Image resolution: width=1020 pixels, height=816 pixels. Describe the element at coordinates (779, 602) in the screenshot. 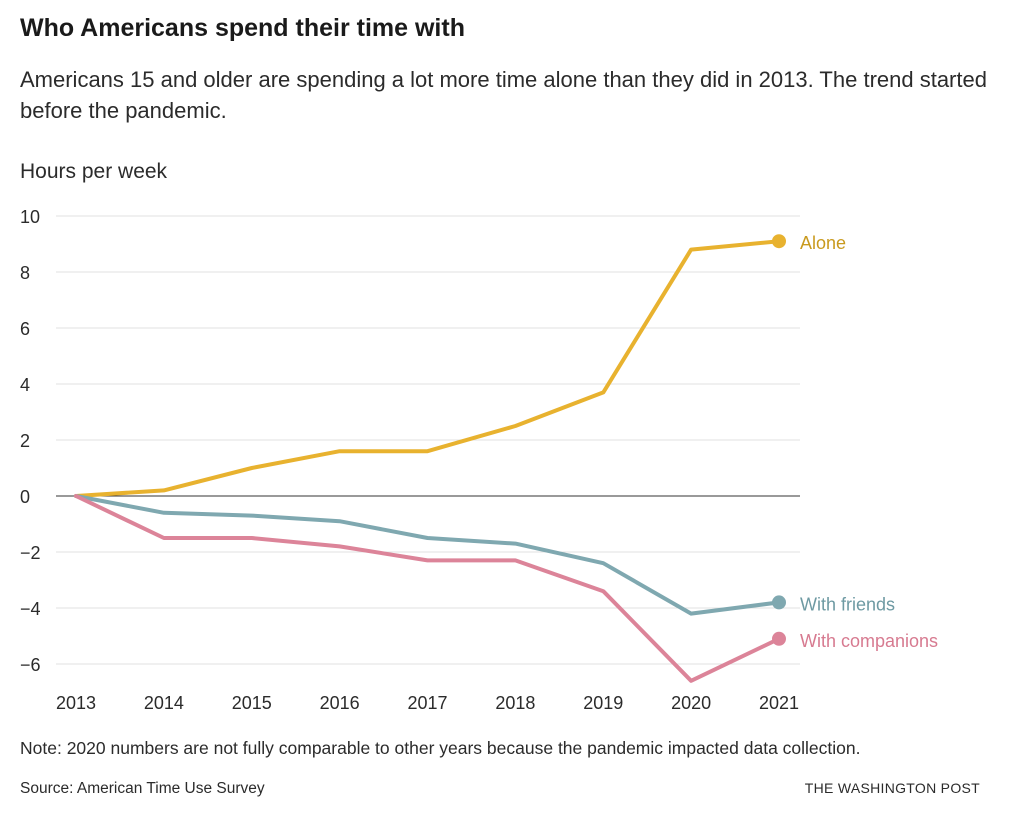

I see `series-end-marker-with-friends` at that location.